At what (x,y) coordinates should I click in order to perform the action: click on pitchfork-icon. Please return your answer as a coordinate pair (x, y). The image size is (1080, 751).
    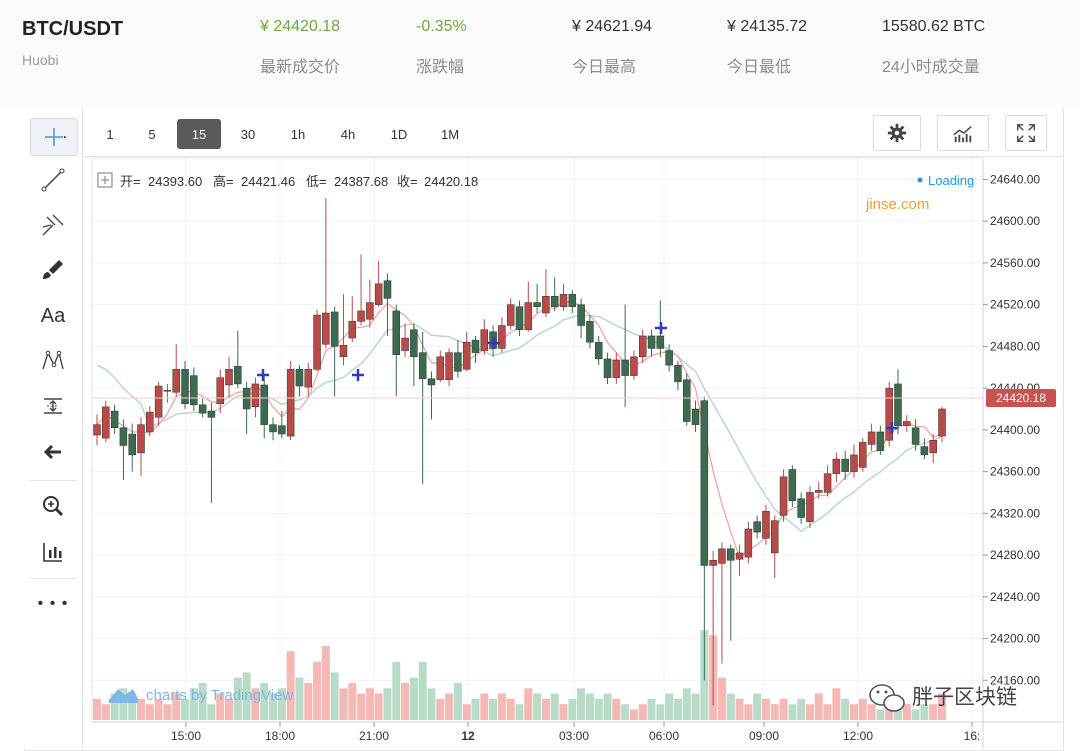
    Looking at the image, I should click on (53, 225).